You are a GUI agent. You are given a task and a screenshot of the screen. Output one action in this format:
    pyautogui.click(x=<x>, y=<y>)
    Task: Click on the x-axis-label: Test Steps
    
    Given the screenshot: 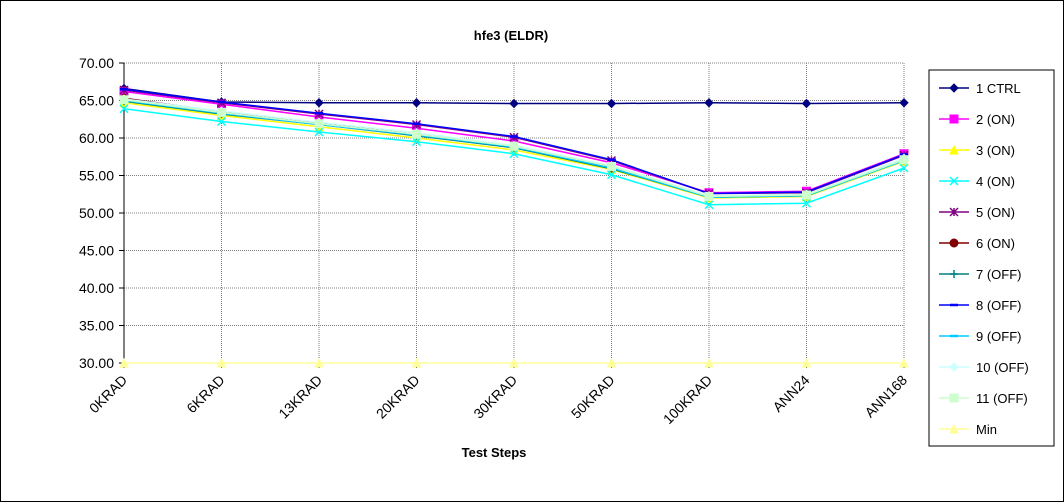 What is the action you would take?
    pyautogui.click(x=494, y=452)
    